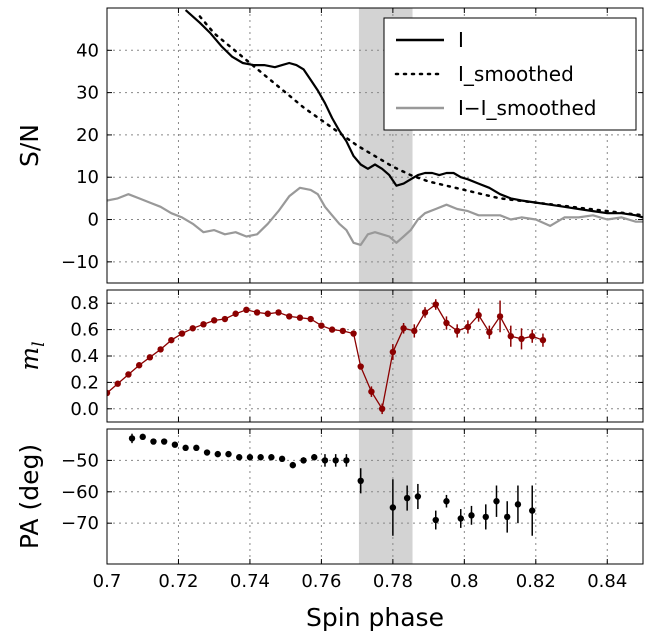 This screenshot has width=647, height=635. I want to click on x-tick-label: 0.78, so click(393, 581).